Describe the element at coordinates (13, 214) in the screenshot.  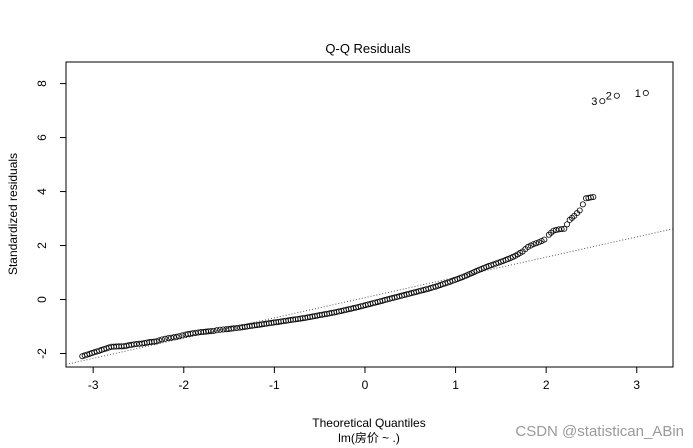
I see `y-axis-label: Standardized residuals` at that location.